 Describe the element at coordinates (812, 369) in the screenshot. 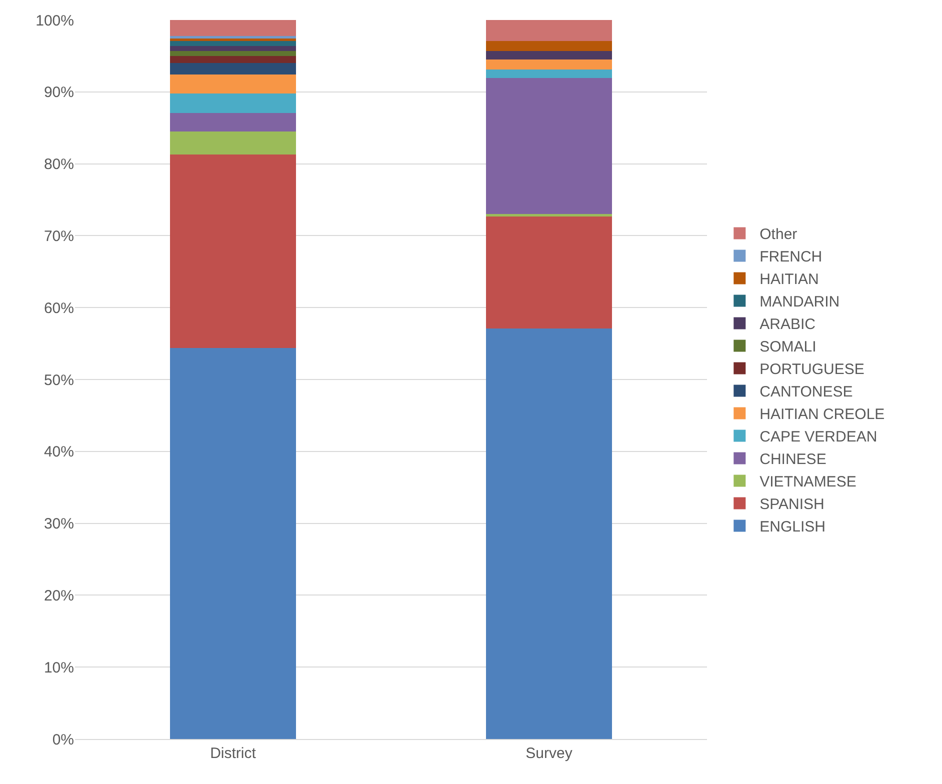

I see `legend-label: PORTUGUESE` at that location.